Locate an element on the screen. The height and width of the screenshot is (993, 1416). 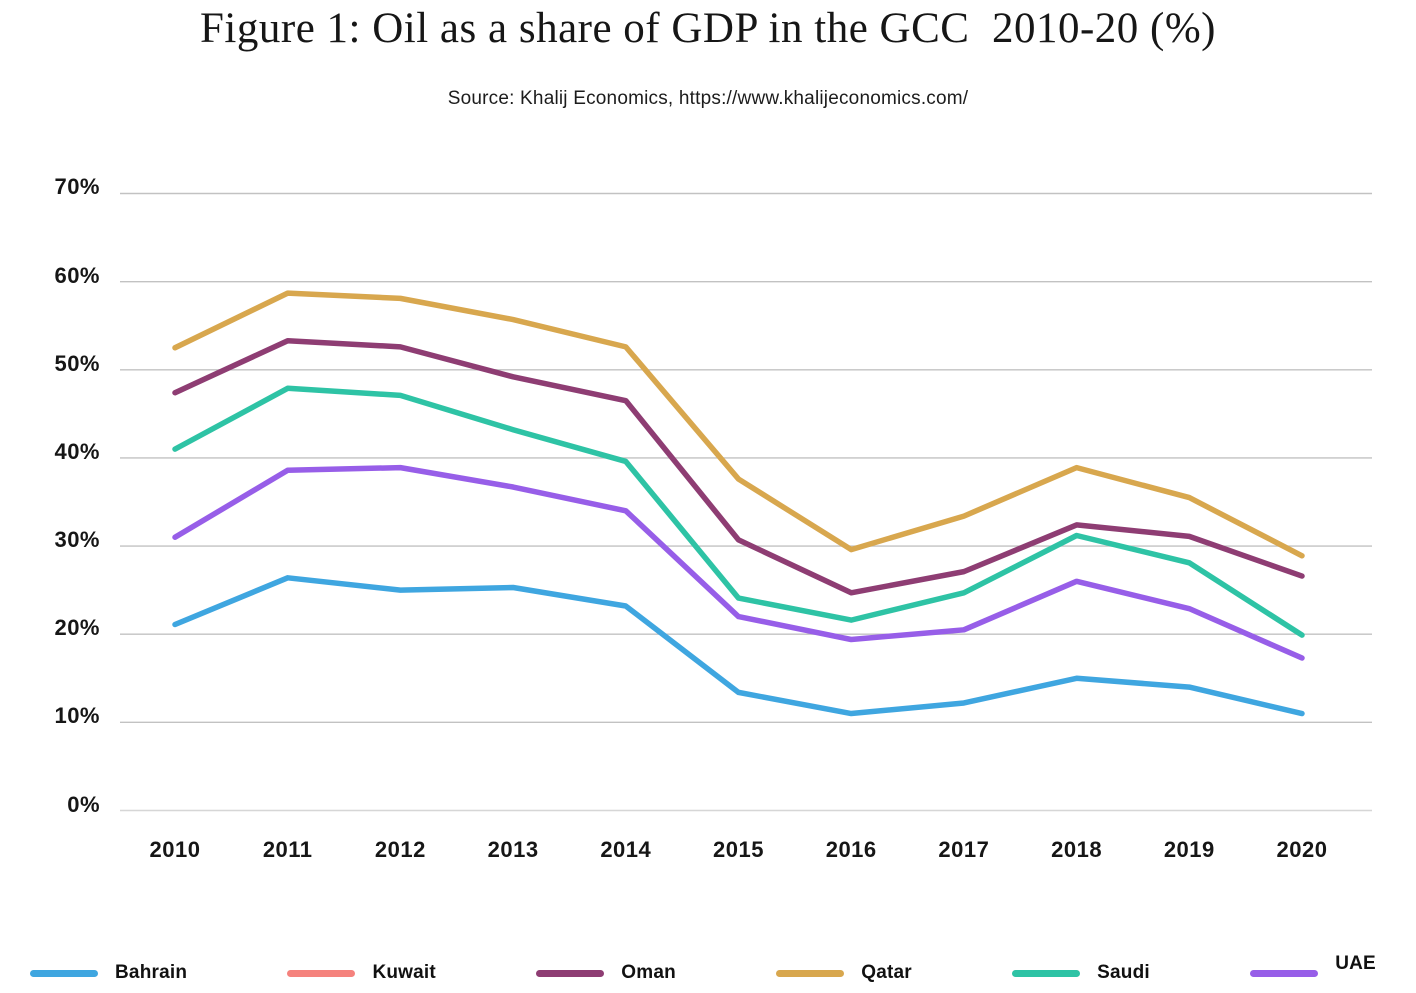
y-axis-tick-label: 40% is located at coordinates (77, 451).